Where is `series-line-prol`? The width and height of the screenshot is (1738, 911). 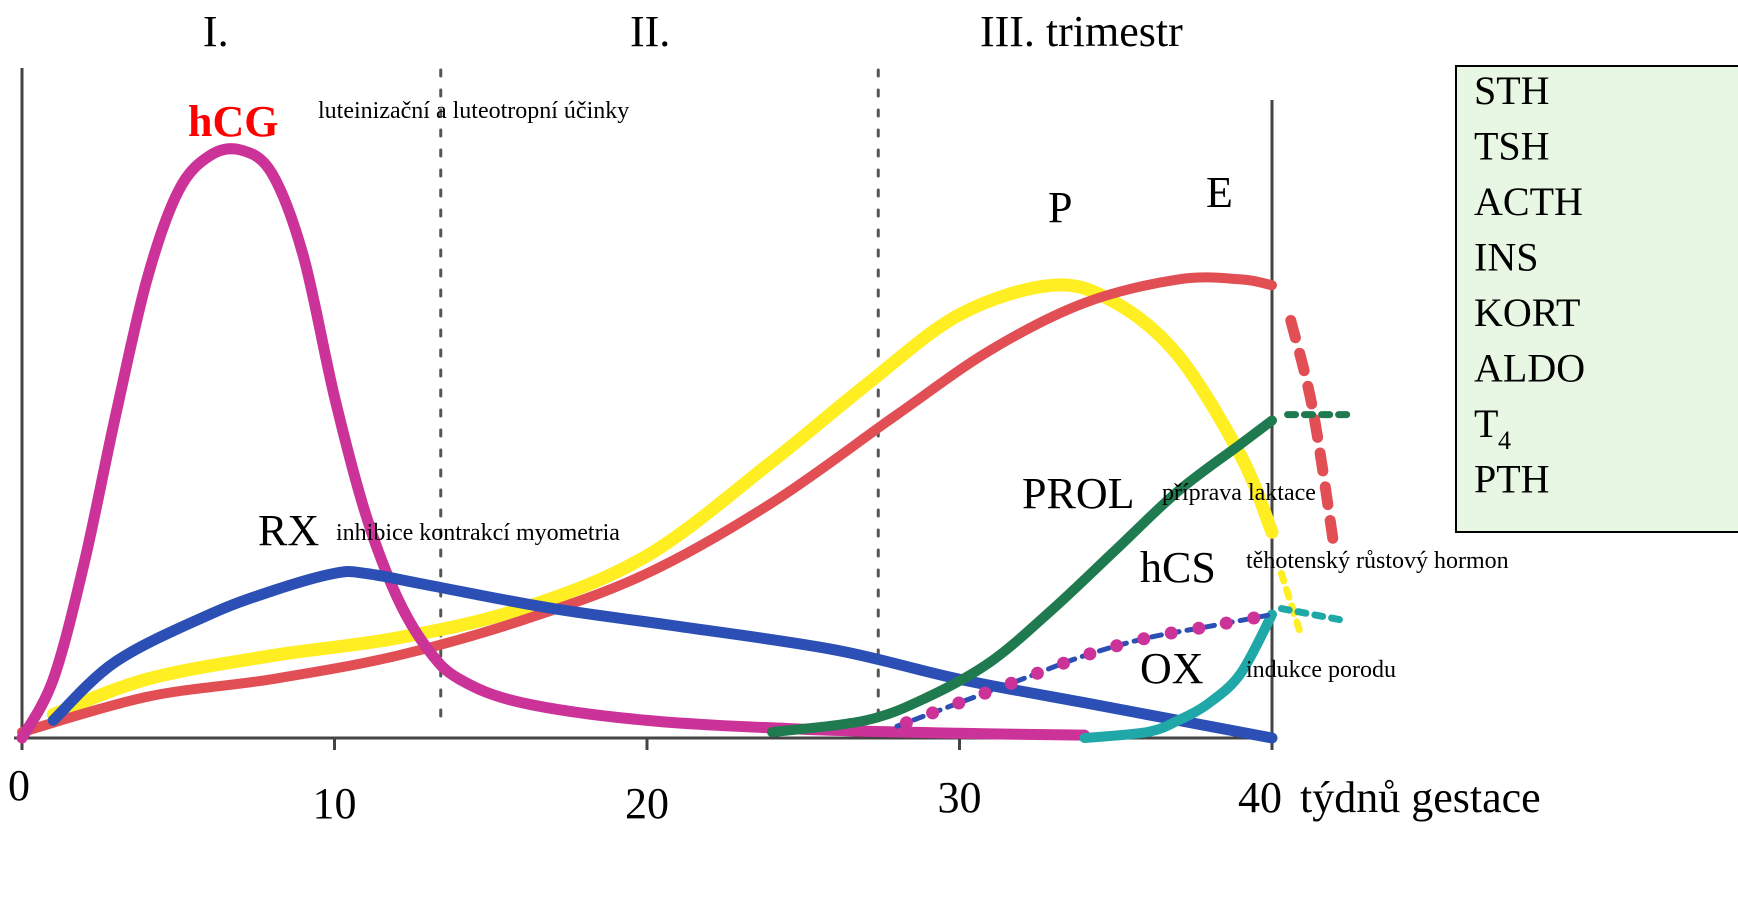 series-line-prol is located at coordinates (1022, 576).